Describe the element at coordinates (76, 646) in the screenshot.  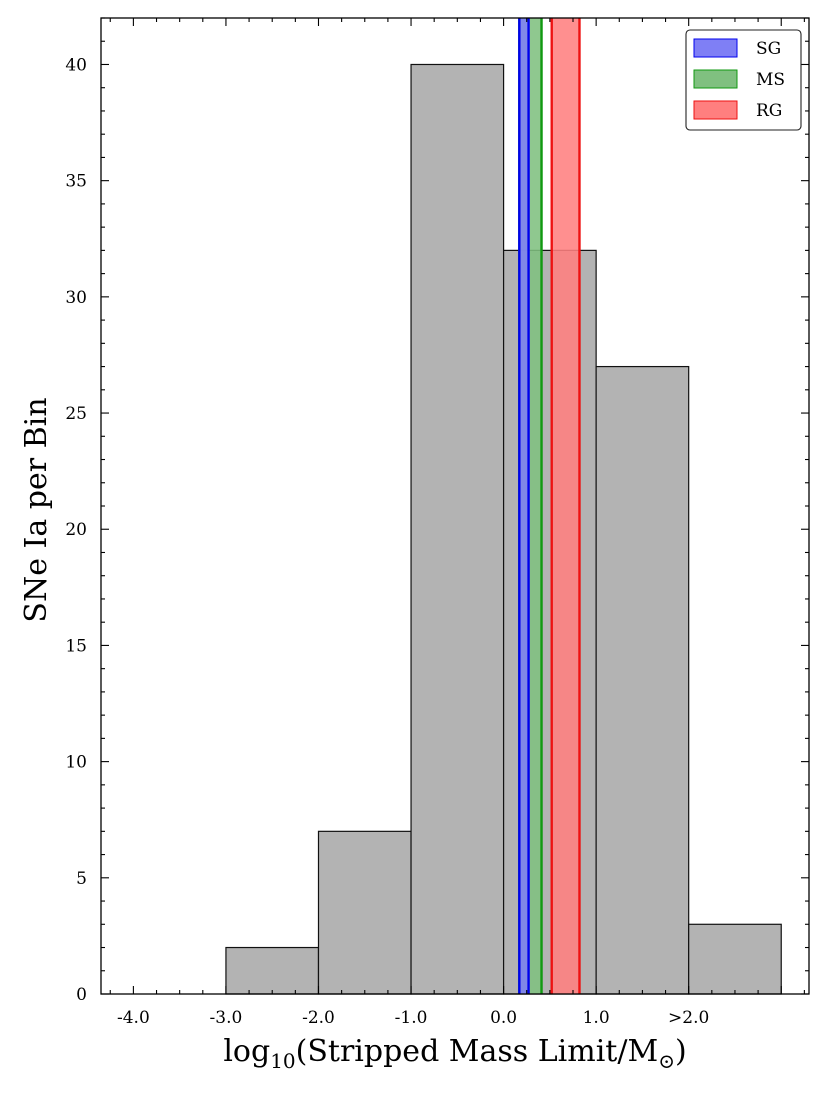
I see `y-tick-label: 15` at that location.